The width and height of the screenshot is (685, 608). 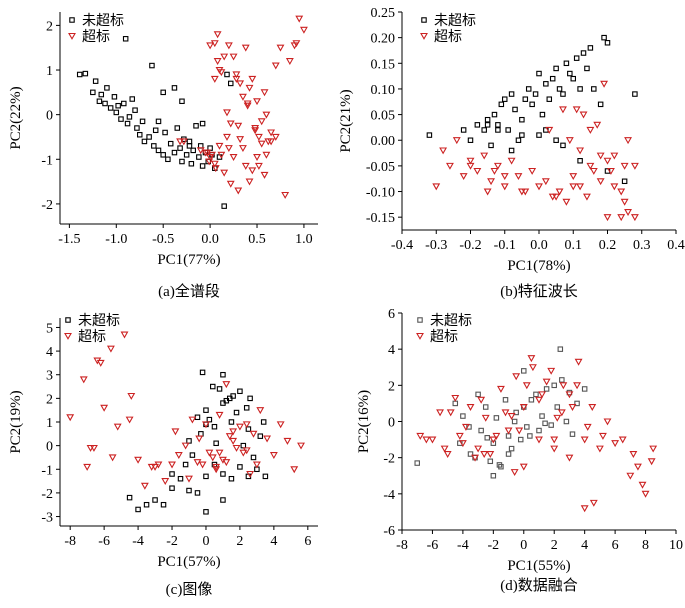 I want to click on y-tick-label: -2, so click(x=47, y=205).